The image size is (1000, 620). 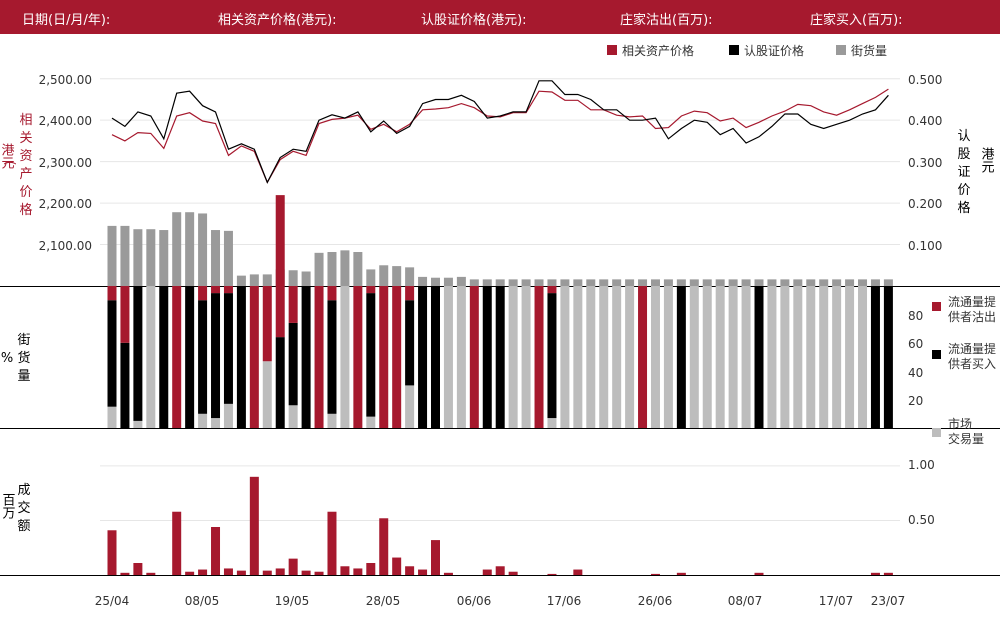 I want to click on left-tick-4: 2,100.00, so click(x=65, y=246).